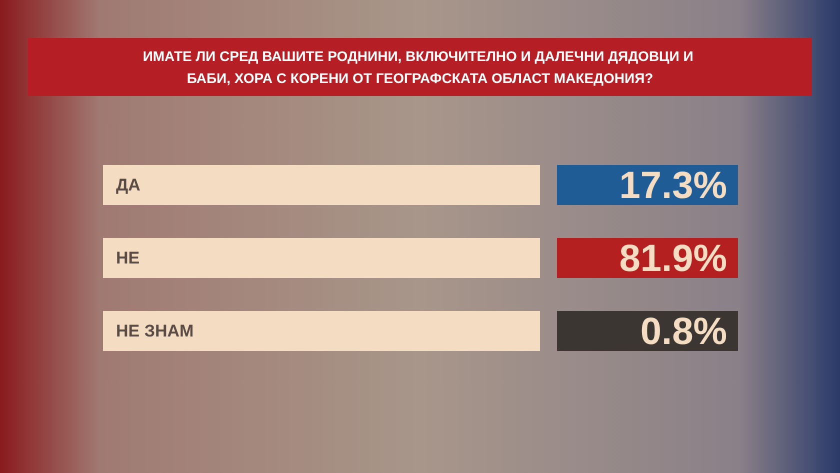 The height and width of the screenshot is (473, 840). I want to click on category-label: НЕ, so click(128, 258).